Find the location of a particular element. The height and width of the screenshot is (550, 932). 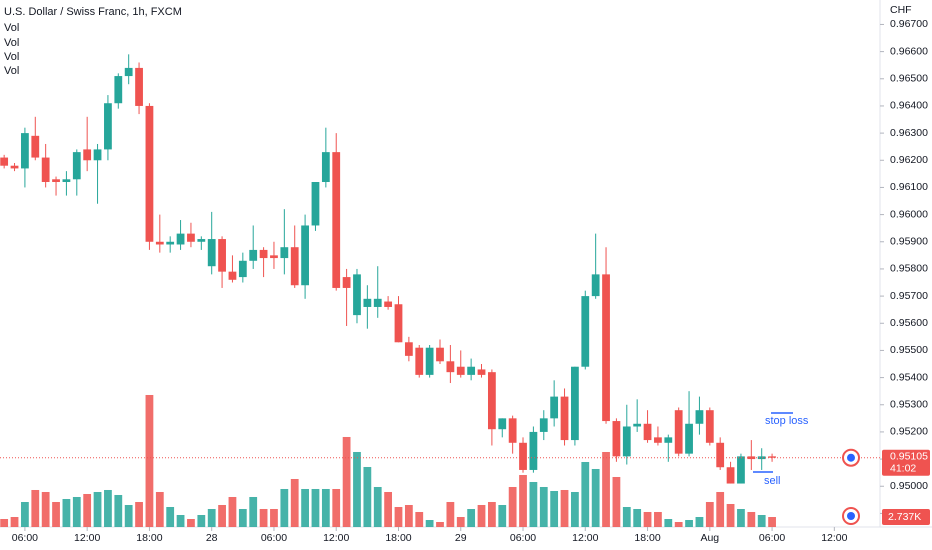

annotation: sell is located at coordinates (772, 481).